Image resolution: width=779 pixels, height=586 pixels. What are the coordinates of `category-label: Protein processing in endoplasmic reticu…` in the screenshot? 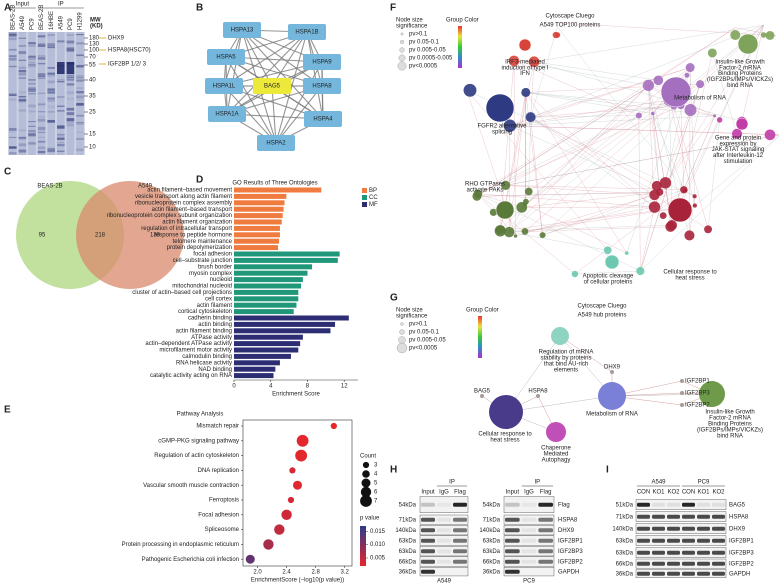 It's located at (180, 545).